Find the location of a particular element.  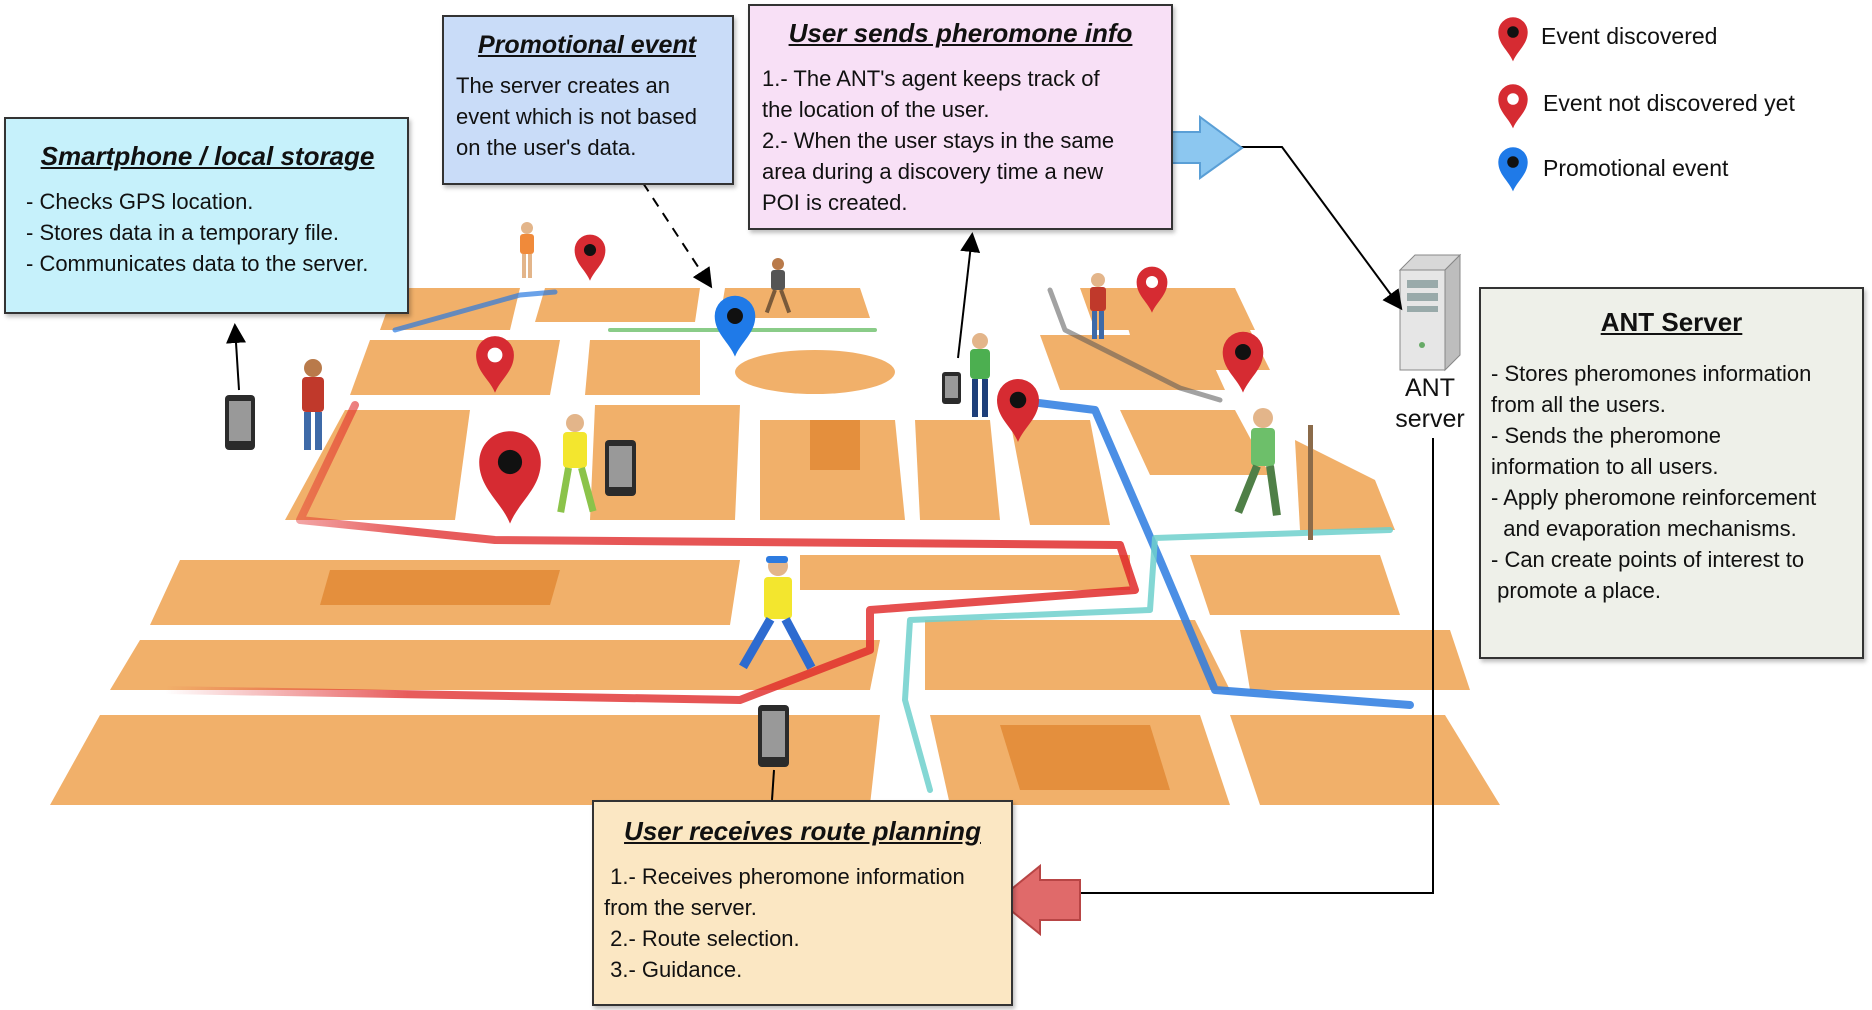

legend-pin-red-hollow-icon is located at coordinates (1513, 106).